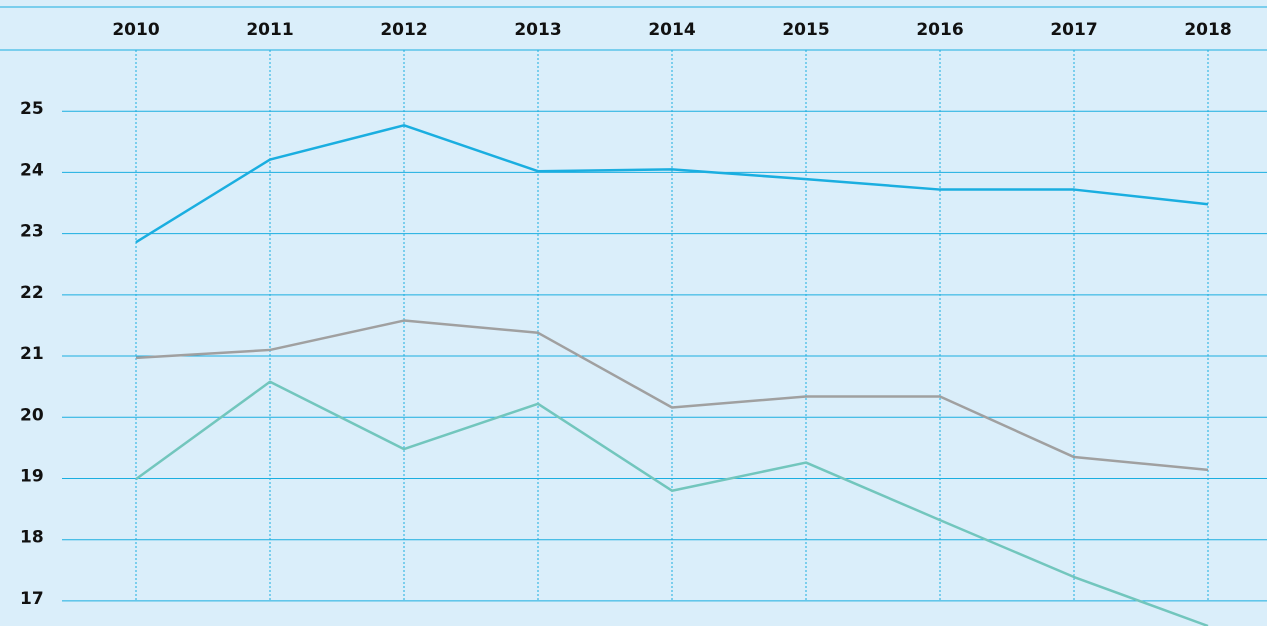 The height and width of the screenshot is (626, 1267). Describe the element at coordinates (1207, 30) in the screenshot. I see `x-tick-label: 2018` at that location.